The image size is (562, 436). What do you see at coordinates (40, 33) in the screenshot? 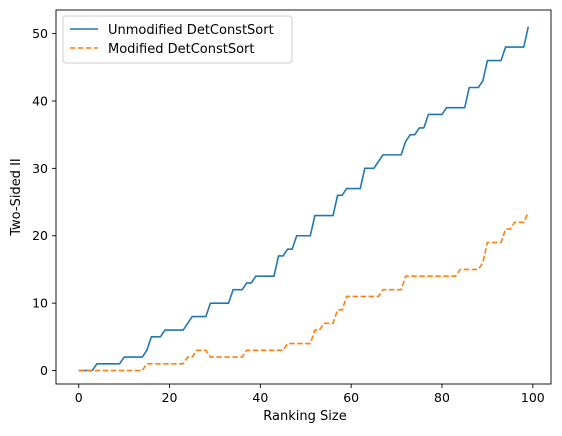
I see `y-tick-label: 50` at bounding box center [40, 33].